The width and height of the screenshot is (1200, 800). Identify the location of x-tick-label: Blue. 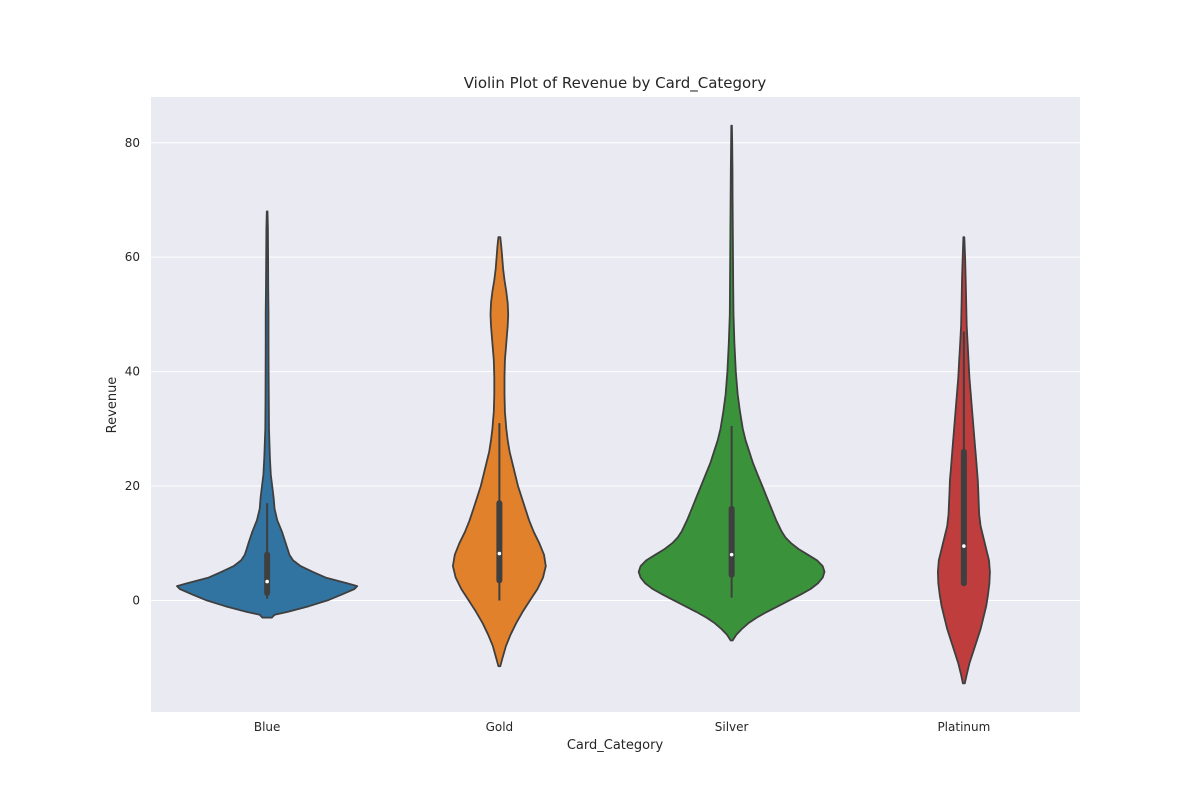
(267, 727).